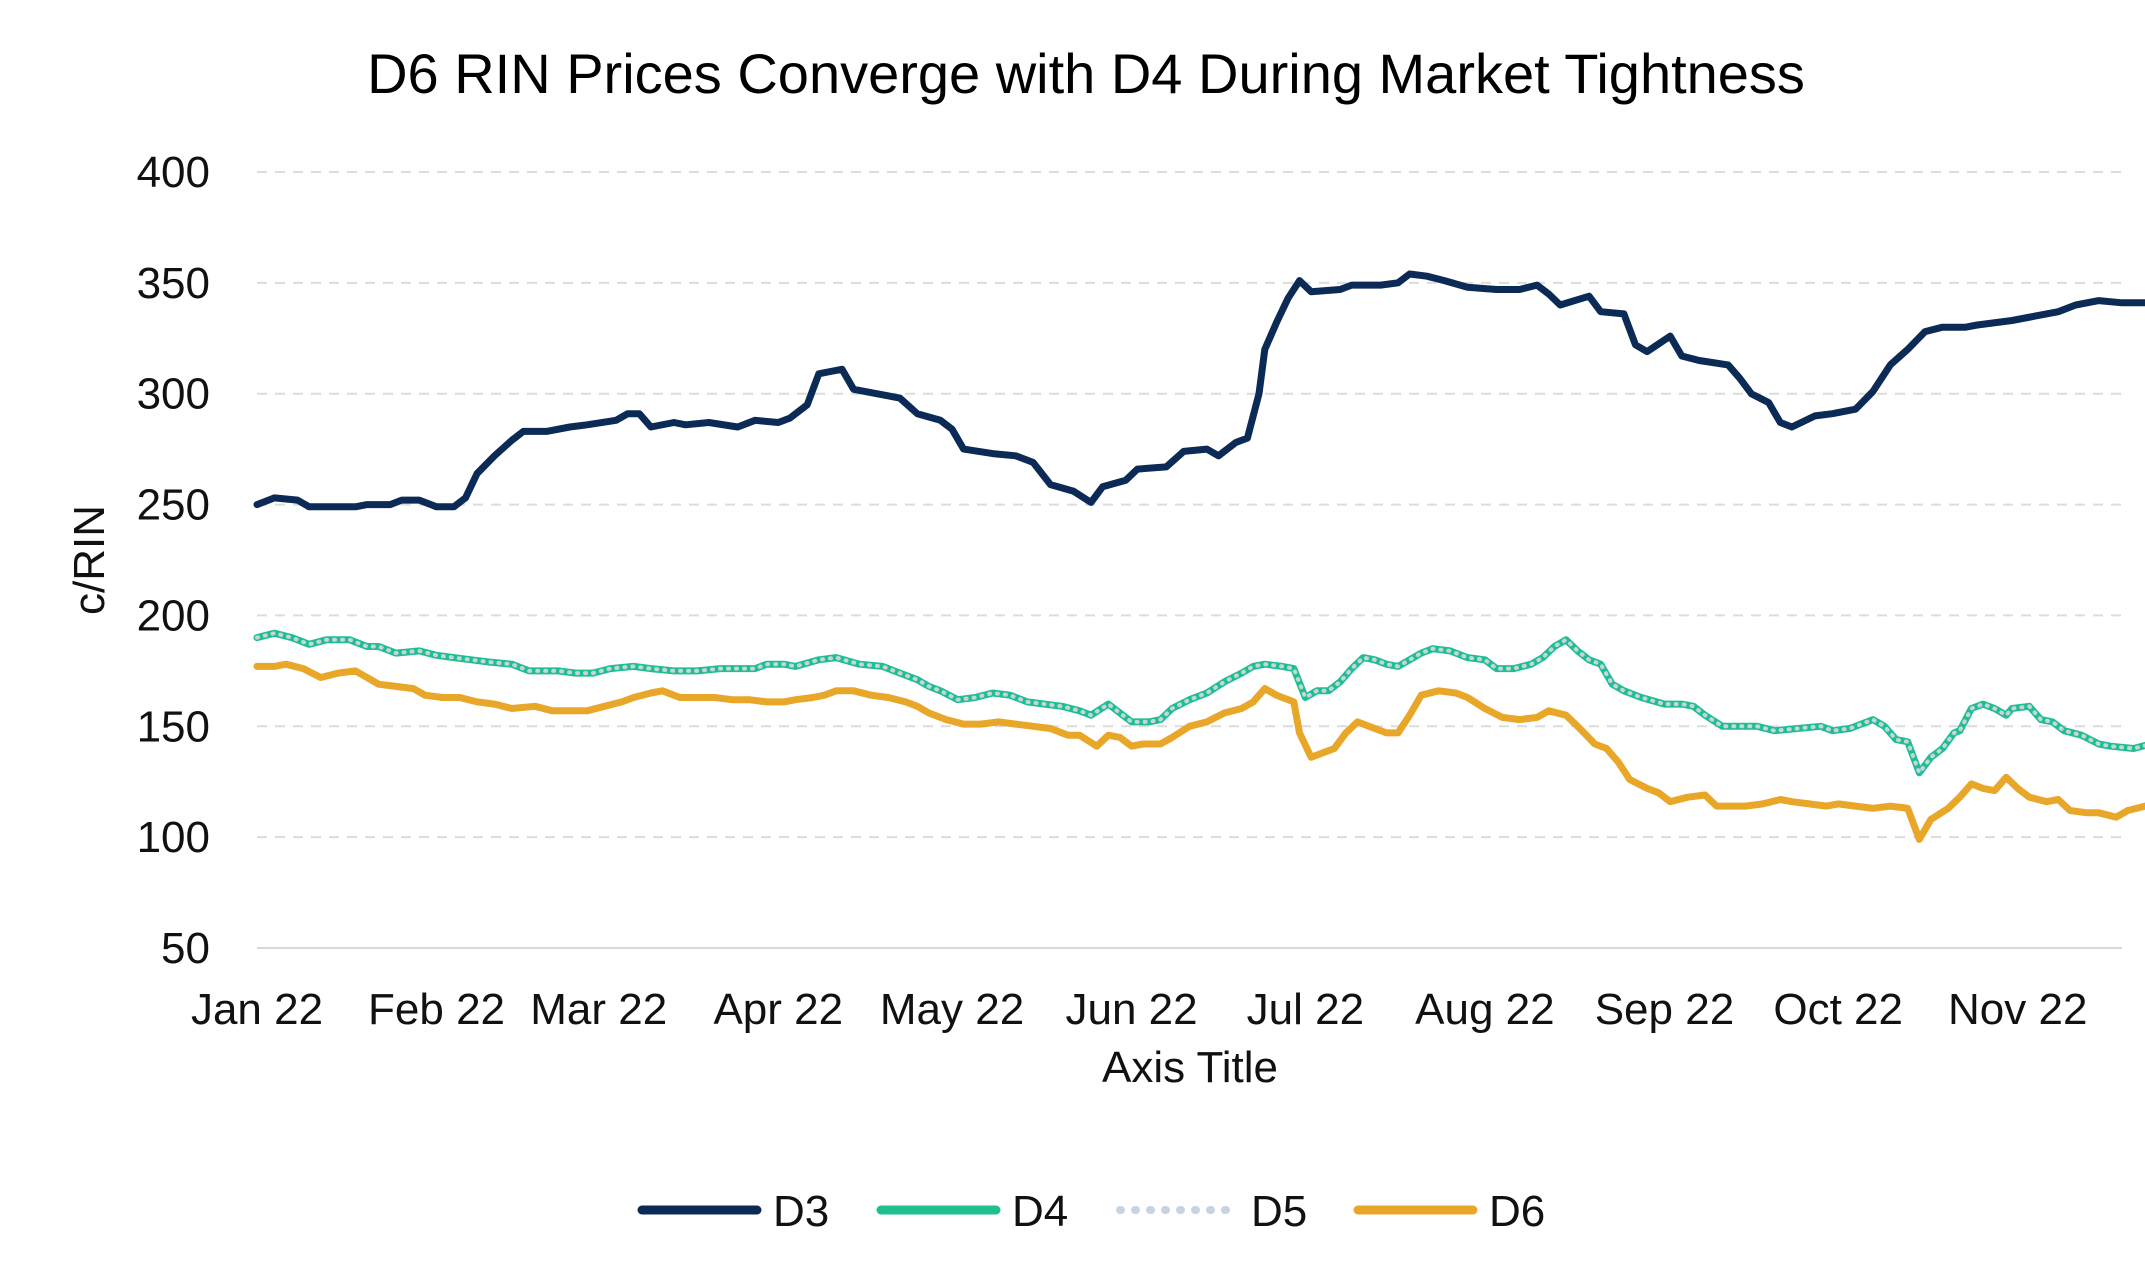 The height and width of the screenshot is (1266, 2145). I want to click on y-tick-label: 150, so click(173, 726).